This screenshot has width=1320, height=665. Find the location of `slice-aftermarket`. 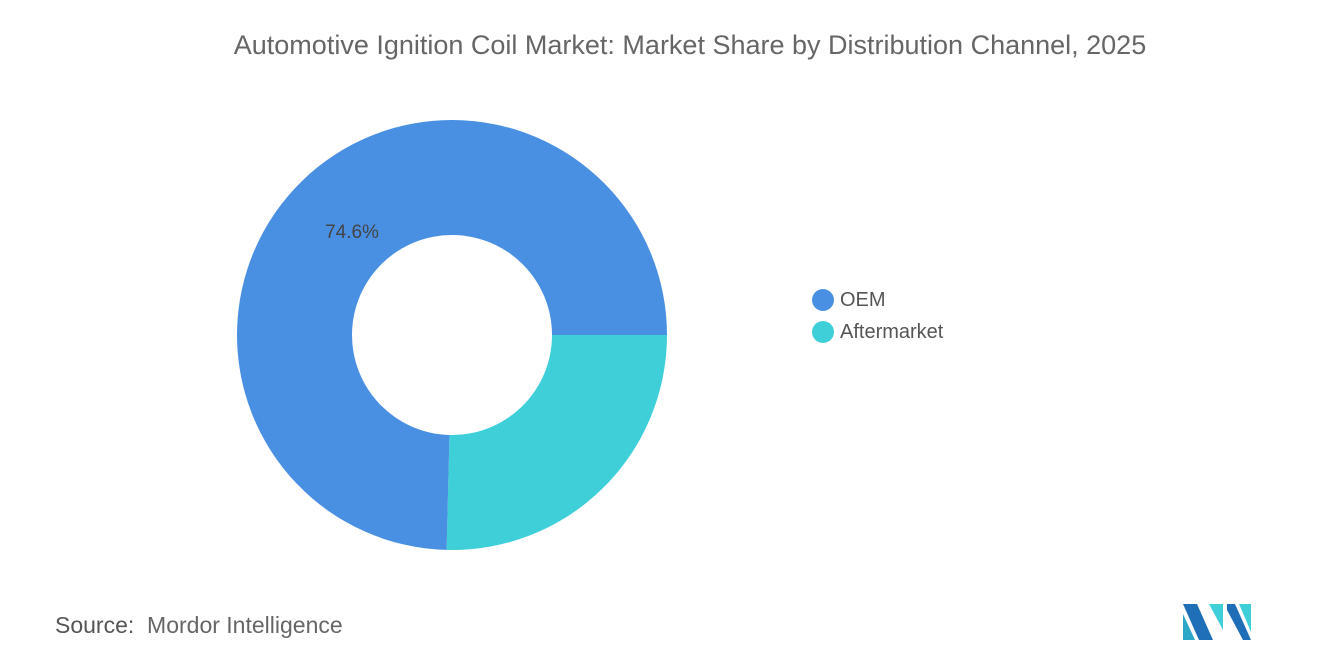

slice-aftermarket is located at coordinates (556, 442).